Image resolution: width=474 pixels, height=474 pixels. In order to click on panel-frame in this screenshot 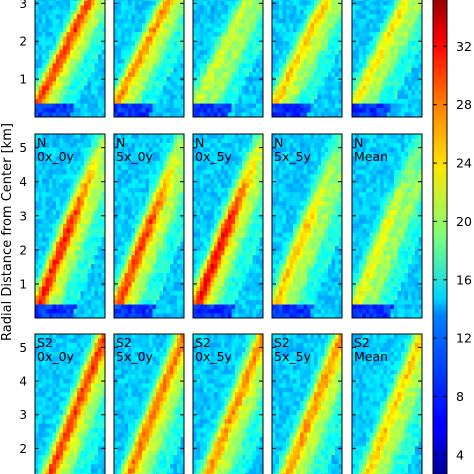, I will do `click(70, 226)`.